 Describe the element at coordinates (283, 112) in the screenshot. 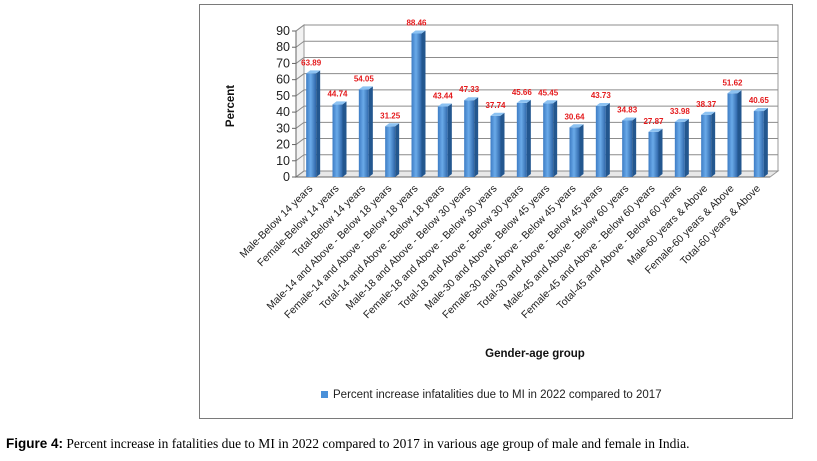

I see `y-tick-label: 40` at that location.